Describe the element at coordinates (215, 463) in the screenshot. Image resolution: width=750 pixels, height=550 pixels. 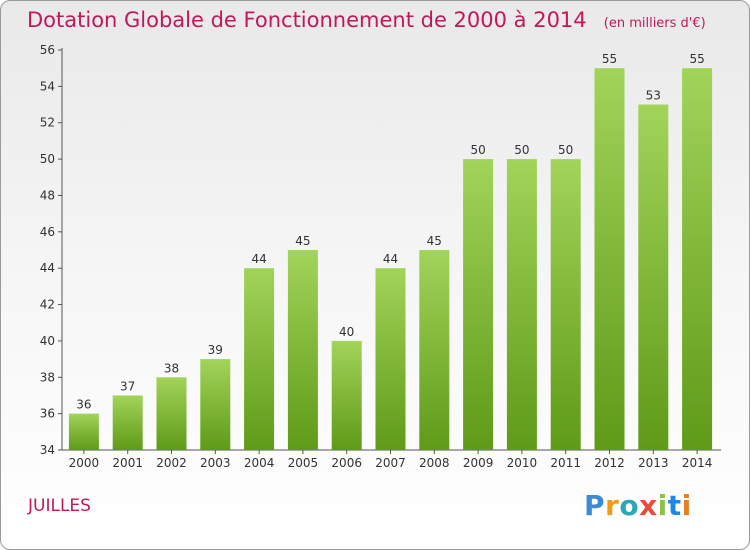
I see `x-tick-label-2003: 2003` at that location.